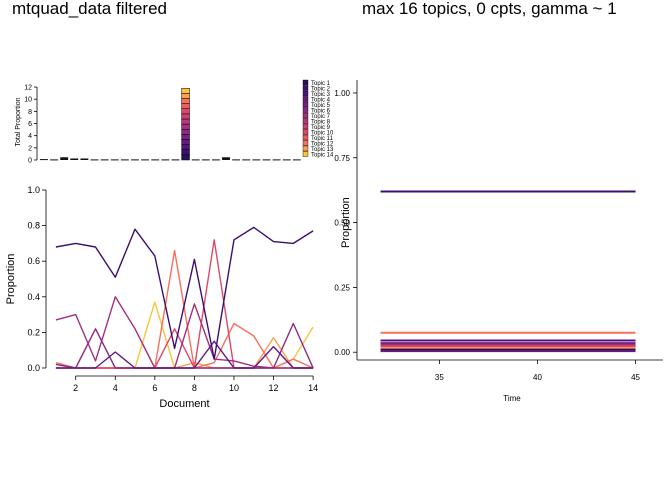  I want to click on legend-label: Topic 14, so click(322, 156).